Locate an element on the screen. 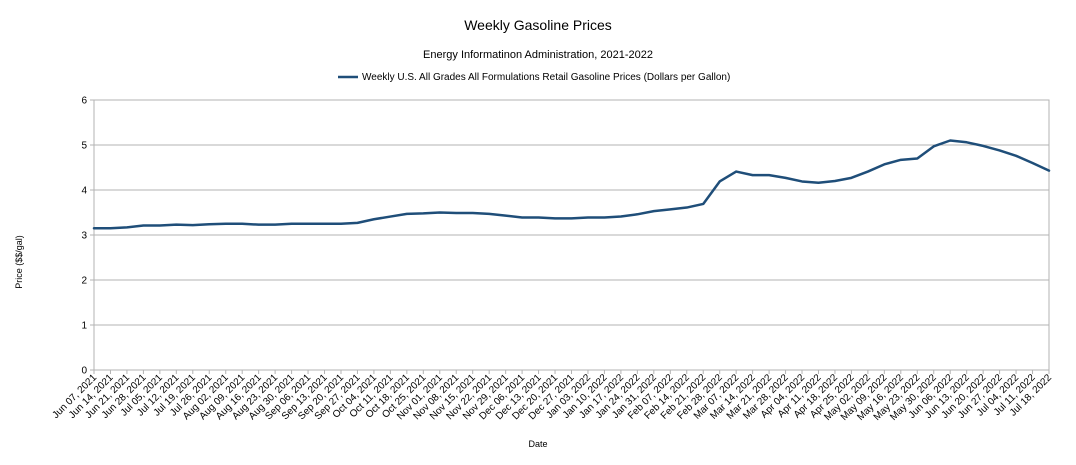 This screenshot has height=465, width=1076. x-axis-label: Date is located at coordinates (537, 444).